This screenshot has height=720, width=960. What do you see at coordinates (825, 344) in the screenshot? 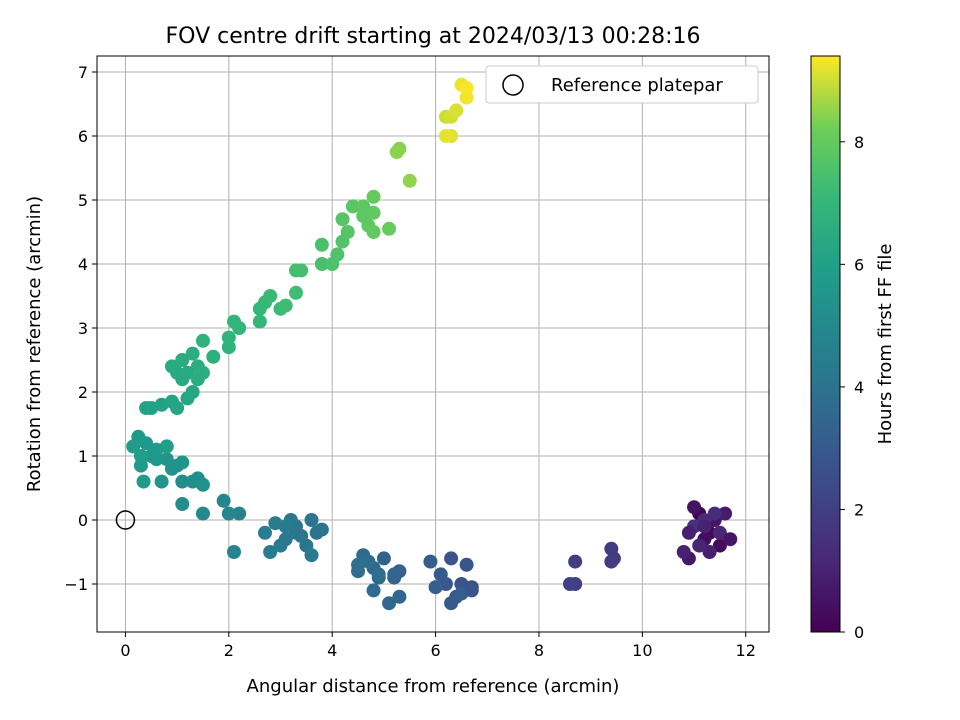
I see `colorbar` at bounding box center [825, 344].